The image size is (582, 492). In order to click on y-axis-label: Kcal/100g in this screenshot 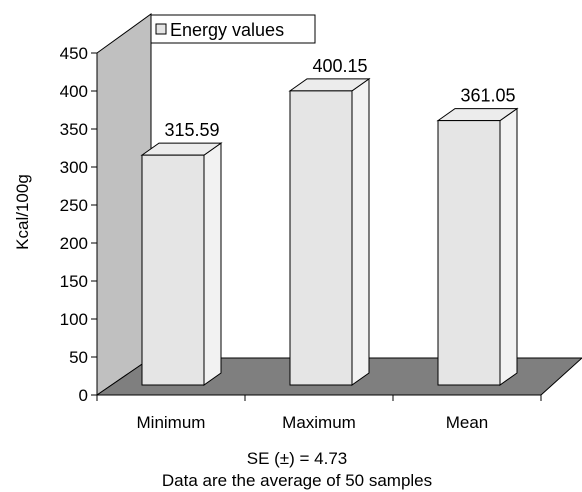, I will do `click(22, 212)`.